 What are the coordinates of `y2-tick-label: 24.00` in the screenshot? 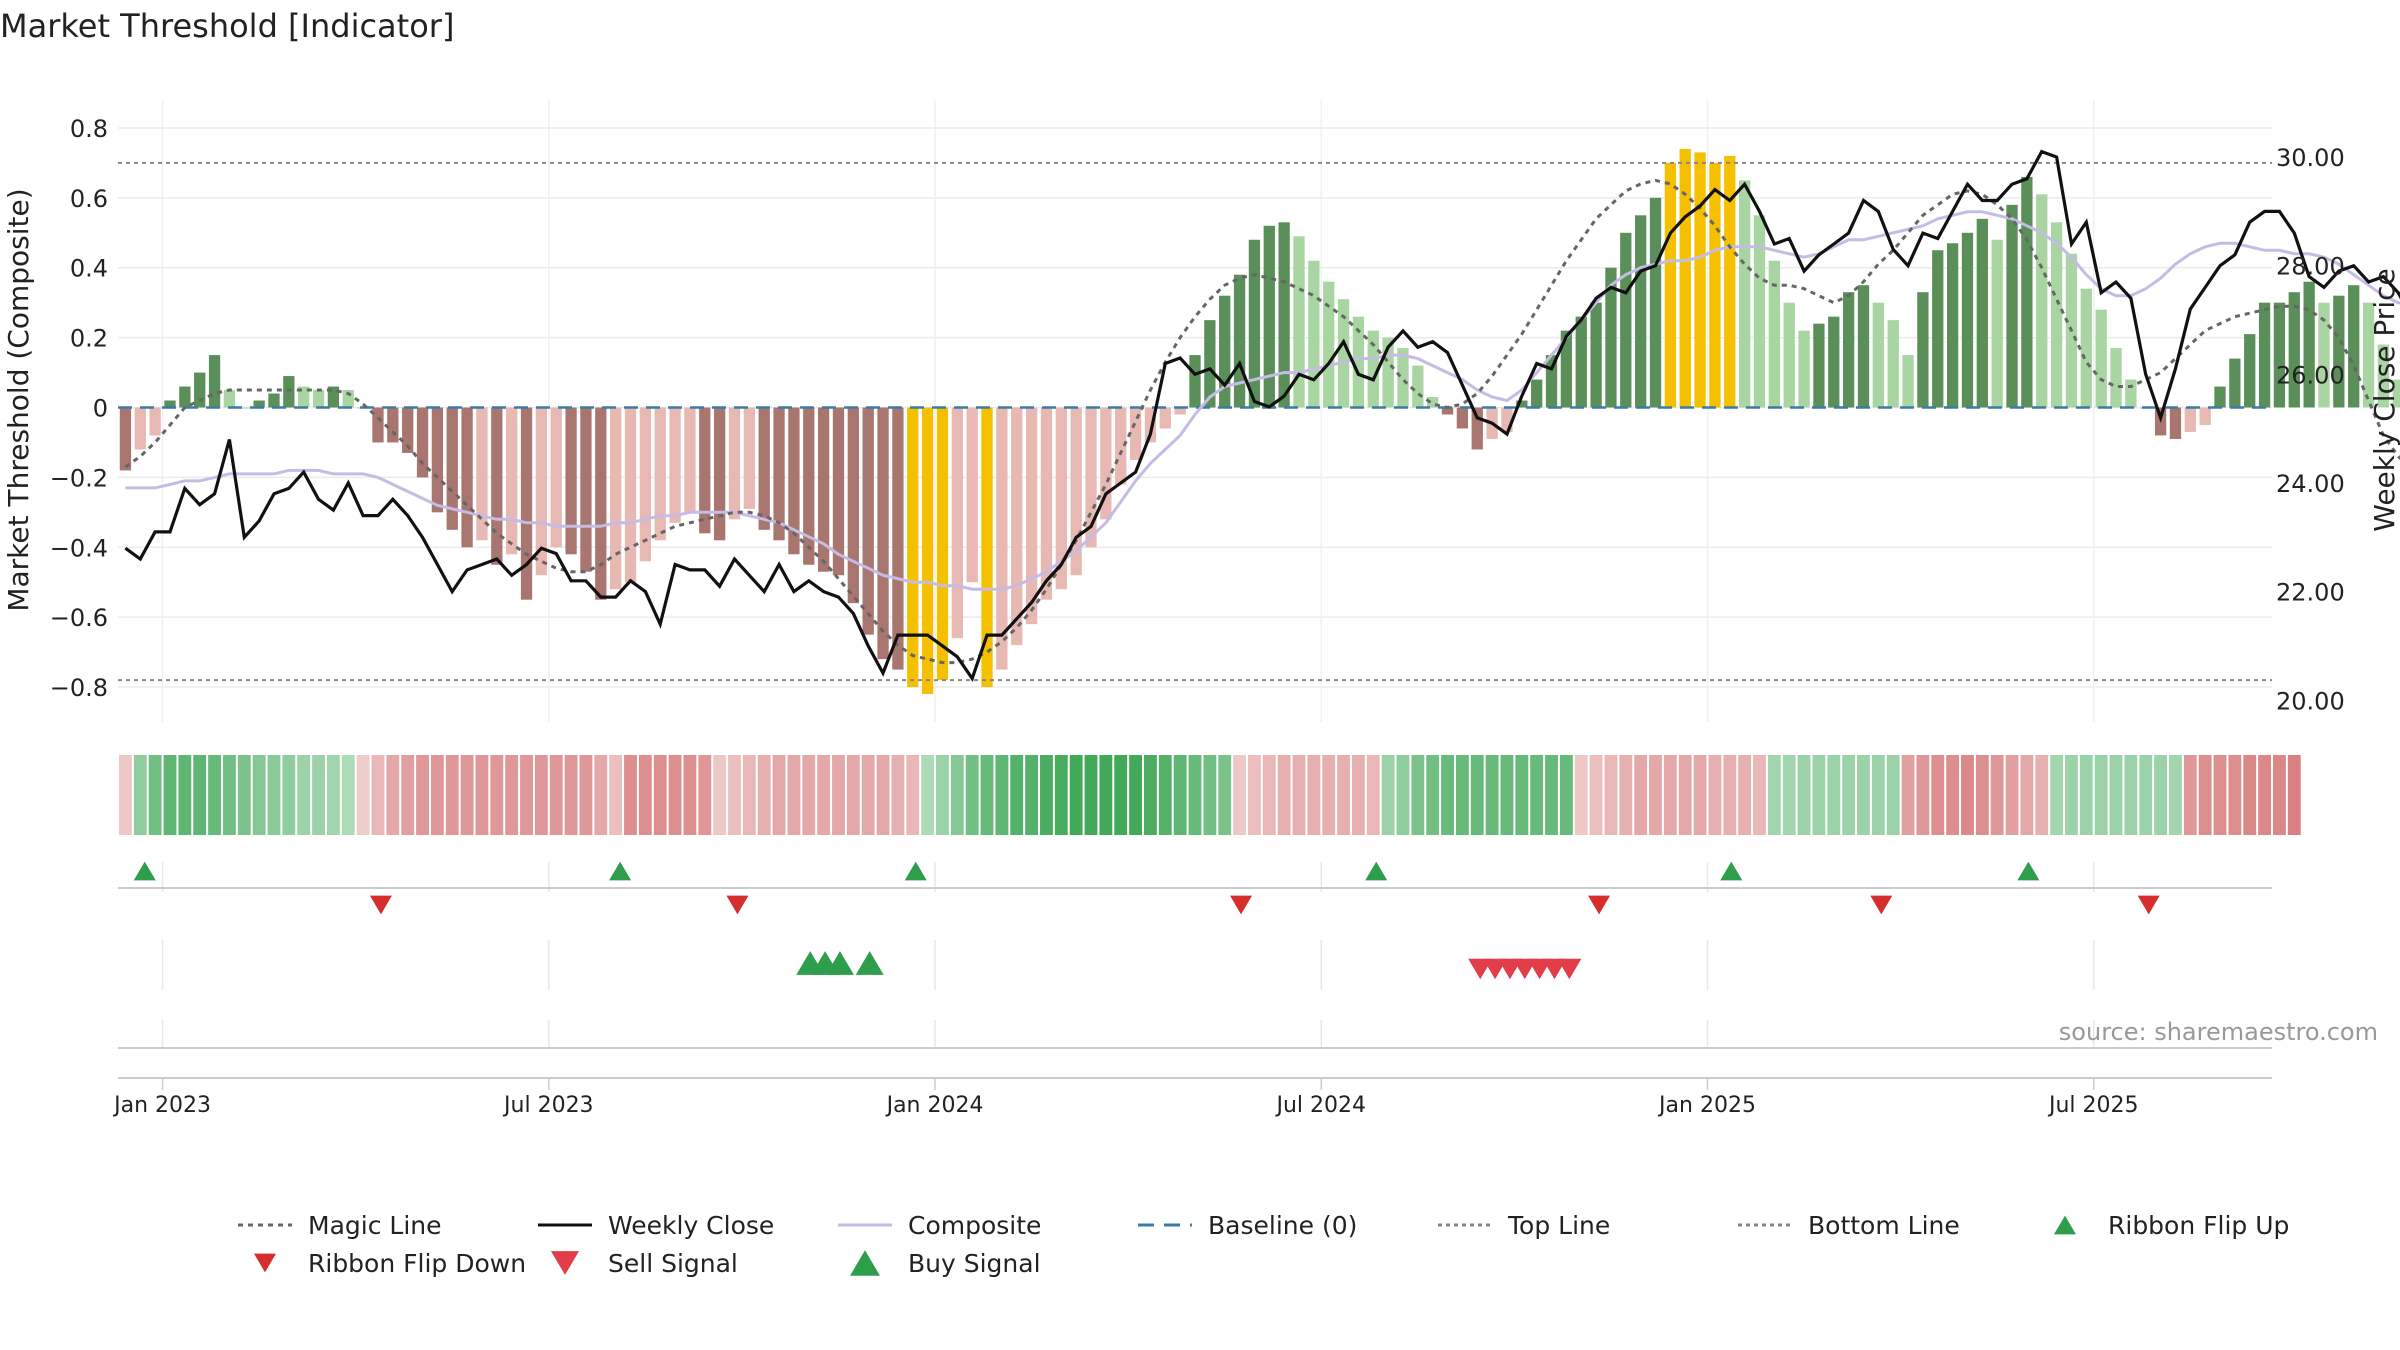 It's located at (2310, 484).